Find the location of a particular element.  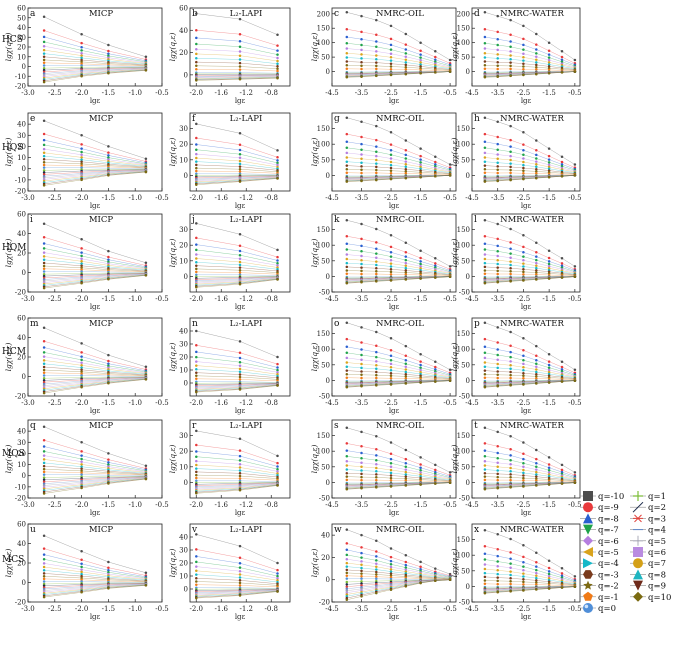

y-axis-label: lgχ(q,ε) is located at coordinates (8, 459).